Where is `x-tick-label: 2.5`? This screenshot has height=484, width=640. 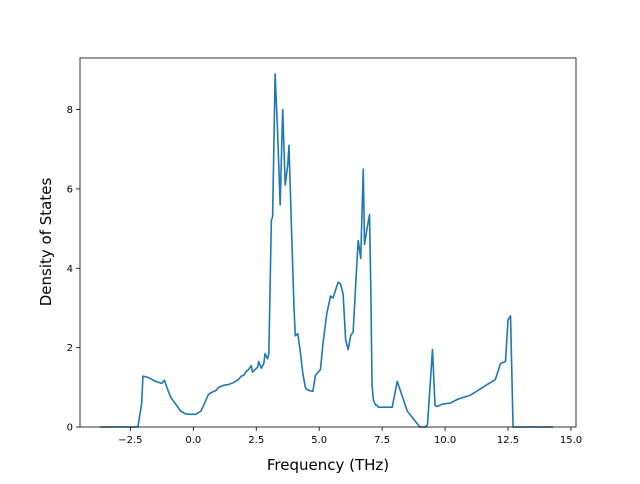
x-tick-label: 2.5 is located at coordinates (256, 440).